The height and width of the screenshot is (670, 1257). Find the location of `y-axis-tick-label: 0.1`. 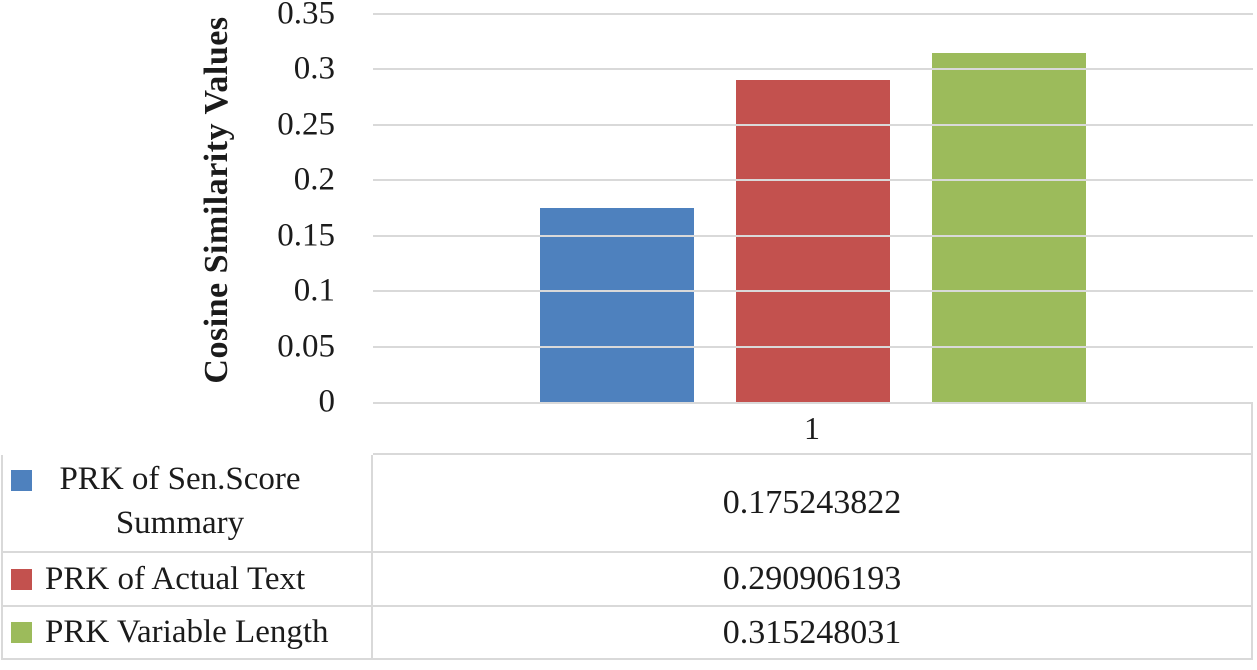

y-axis-tick-label: 0.1 is located at coordinates (314, 290).